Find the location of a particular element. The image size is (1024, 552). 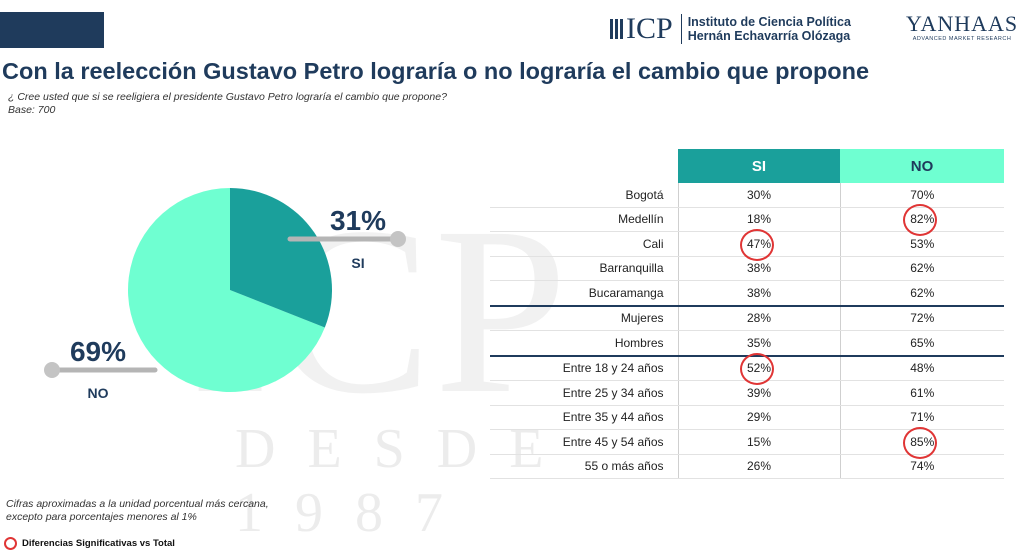

value-si: 29% is located at coordinates (759, 417).